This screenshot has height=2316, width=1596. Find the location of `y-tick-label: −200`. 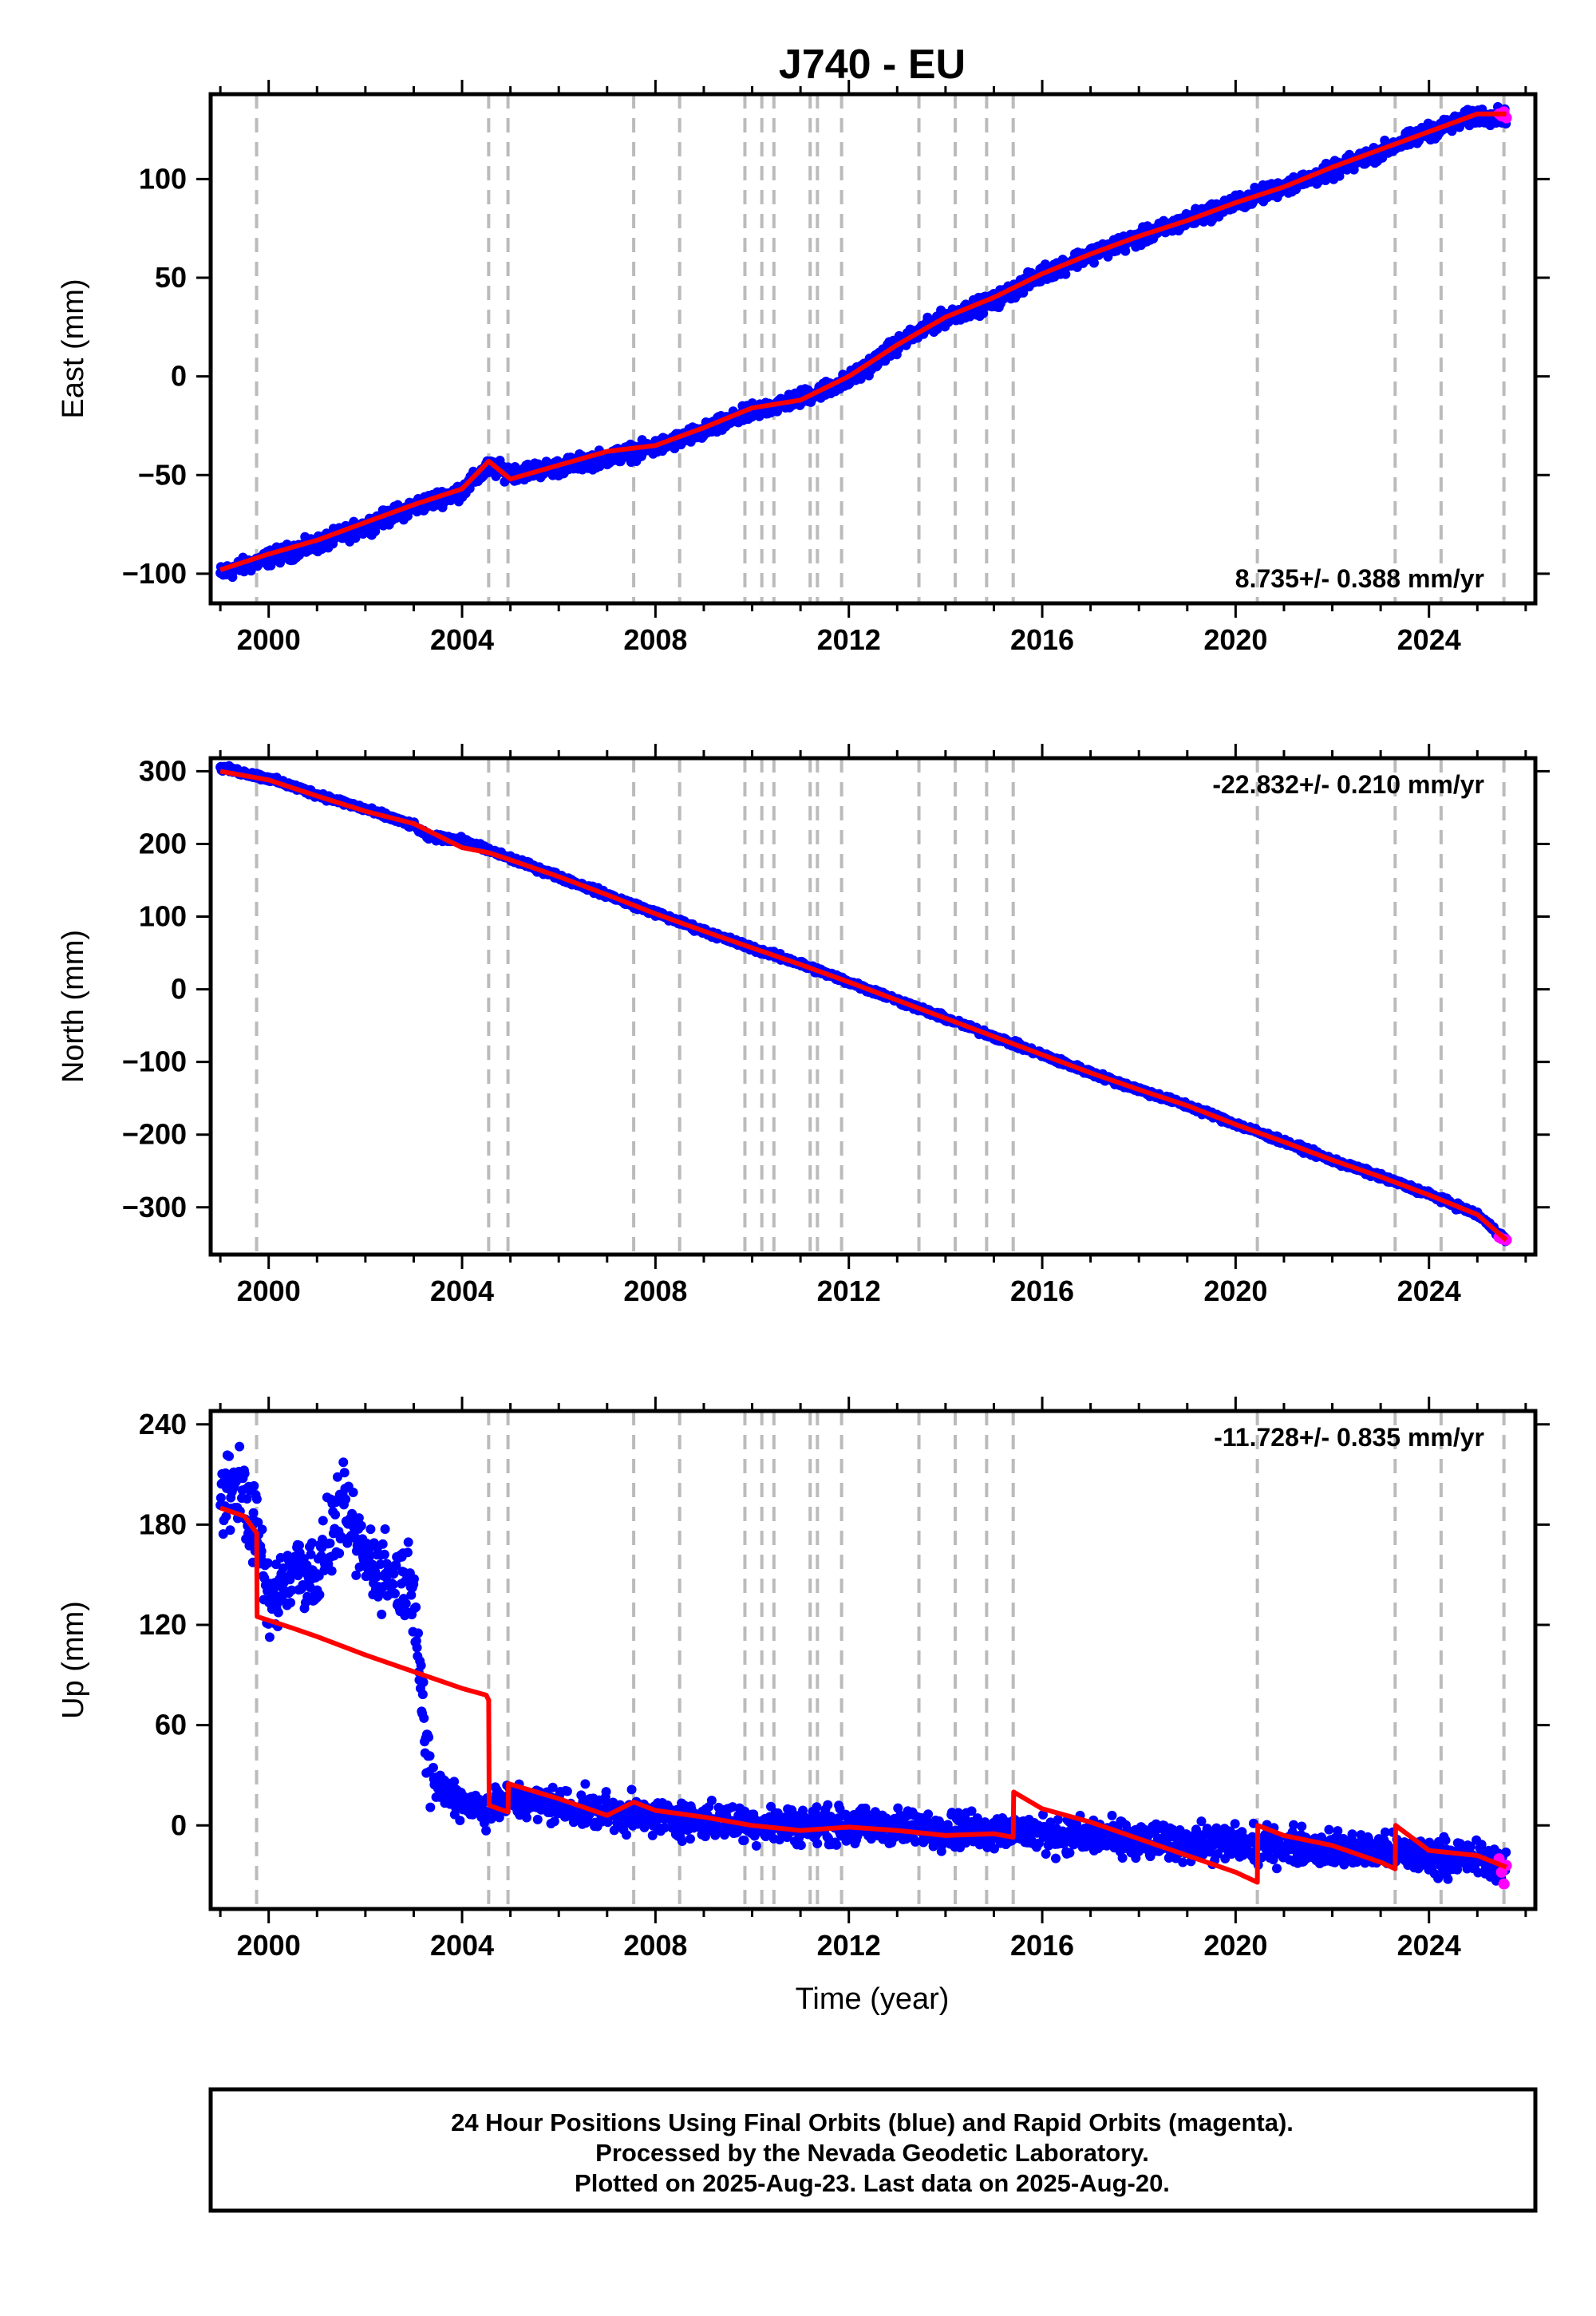

y-tick-label: −200 is located at coordinates (154, 1134).